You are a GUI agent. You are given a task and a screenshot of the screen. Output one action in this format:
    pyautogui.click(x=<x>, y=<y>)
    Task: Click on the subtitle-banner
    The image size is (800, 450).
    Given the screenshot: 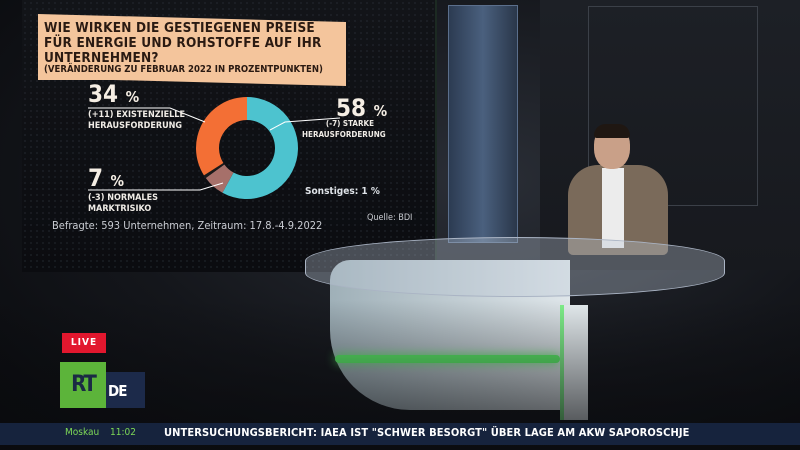 What is the action you would take?
    pyautogui.click(x=174, y=71)
    